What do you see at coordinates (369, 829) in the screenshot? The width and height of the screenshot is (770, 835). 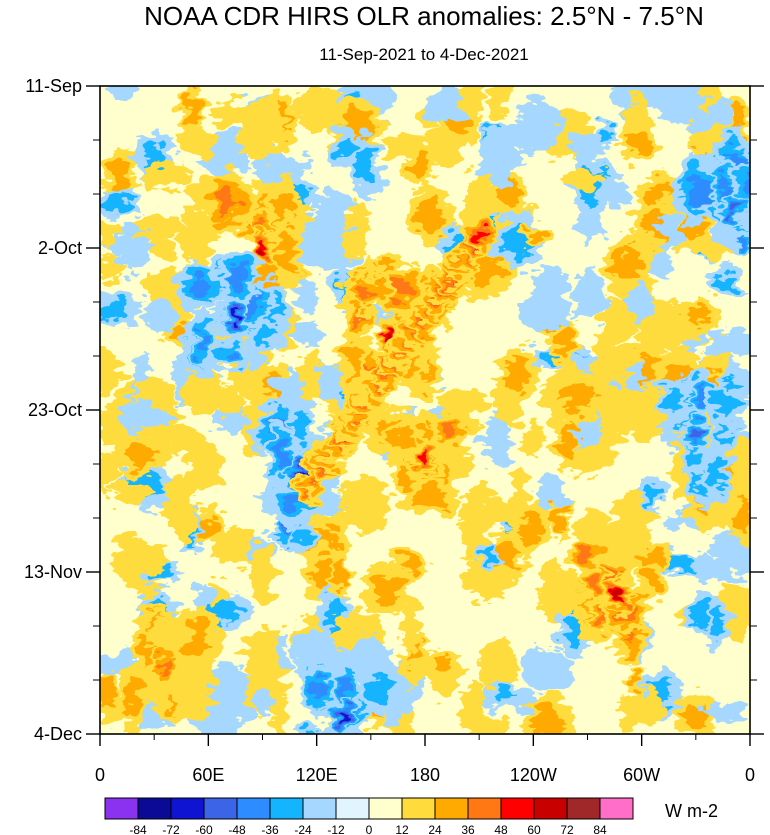 I see `colorbar-tick-label: 0` at bounding box center [369, 829].